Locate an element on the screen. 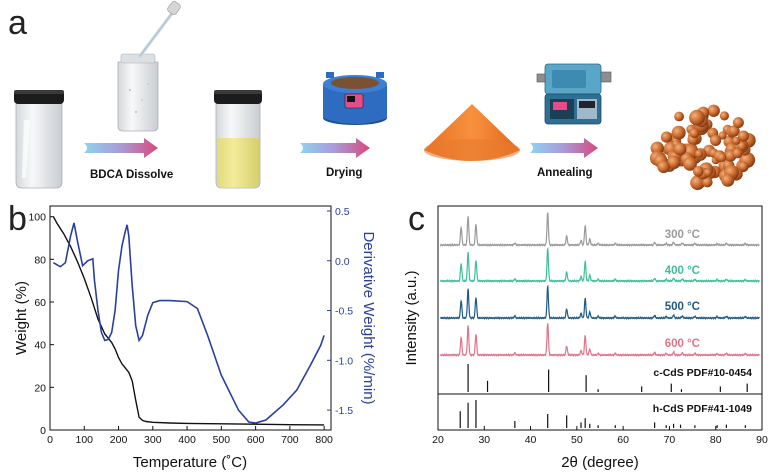 This screenshot has width=779, height=473. tga-y2-axis-title: Derivative Weight (%/min) is located at coordinates (368, 317).